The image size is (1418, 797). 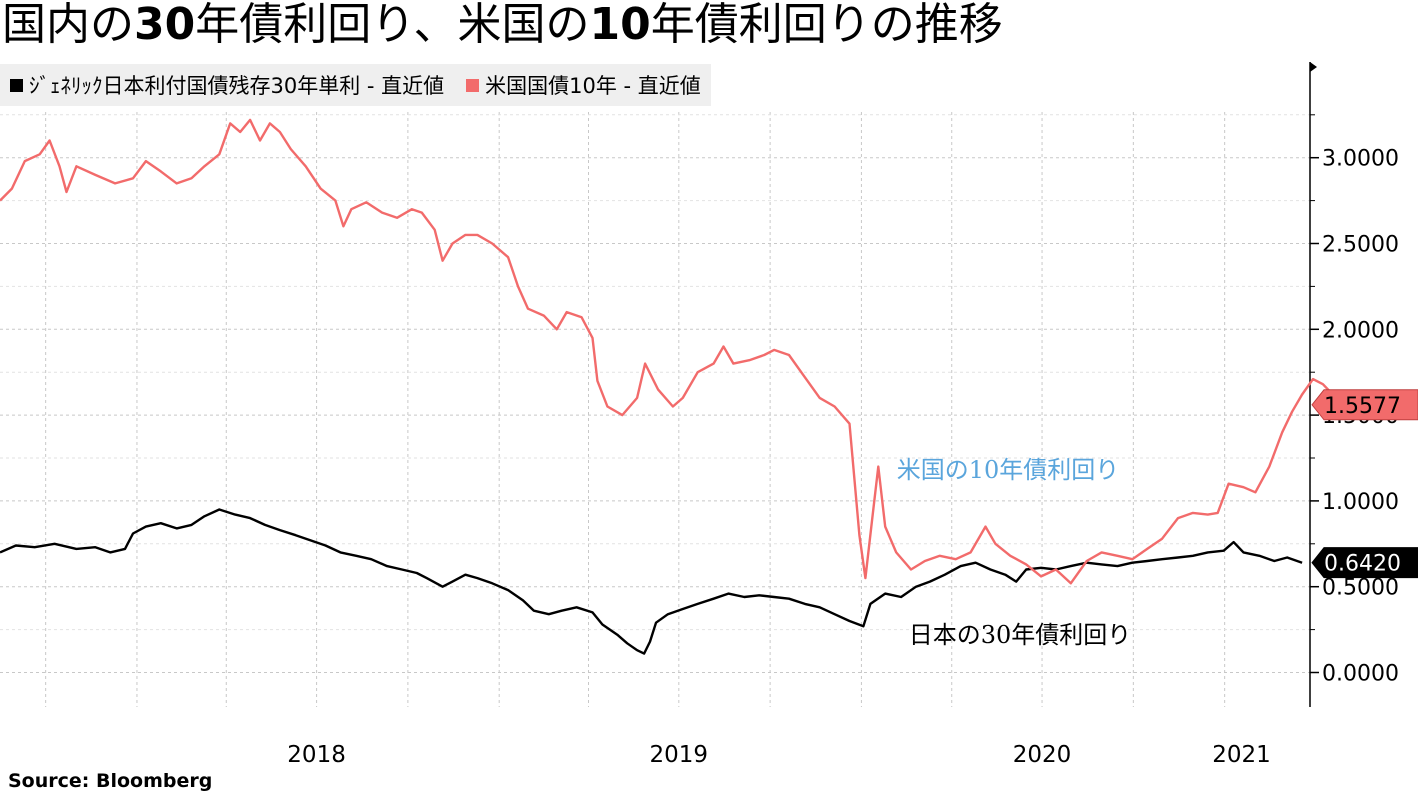 I want to click on y-tick-label: 2.0000, so click(x=1360, y=330).